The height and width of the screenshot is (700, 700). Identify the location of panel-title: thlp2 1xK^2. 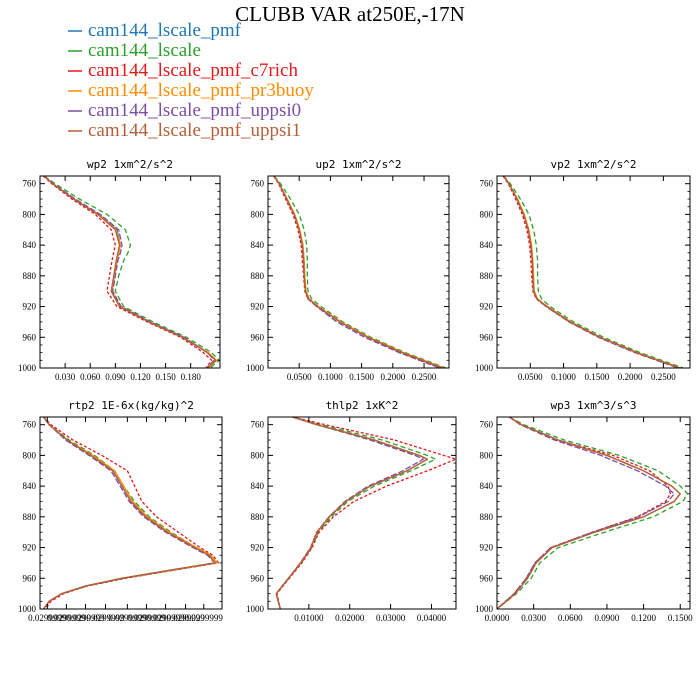
(362, 405).